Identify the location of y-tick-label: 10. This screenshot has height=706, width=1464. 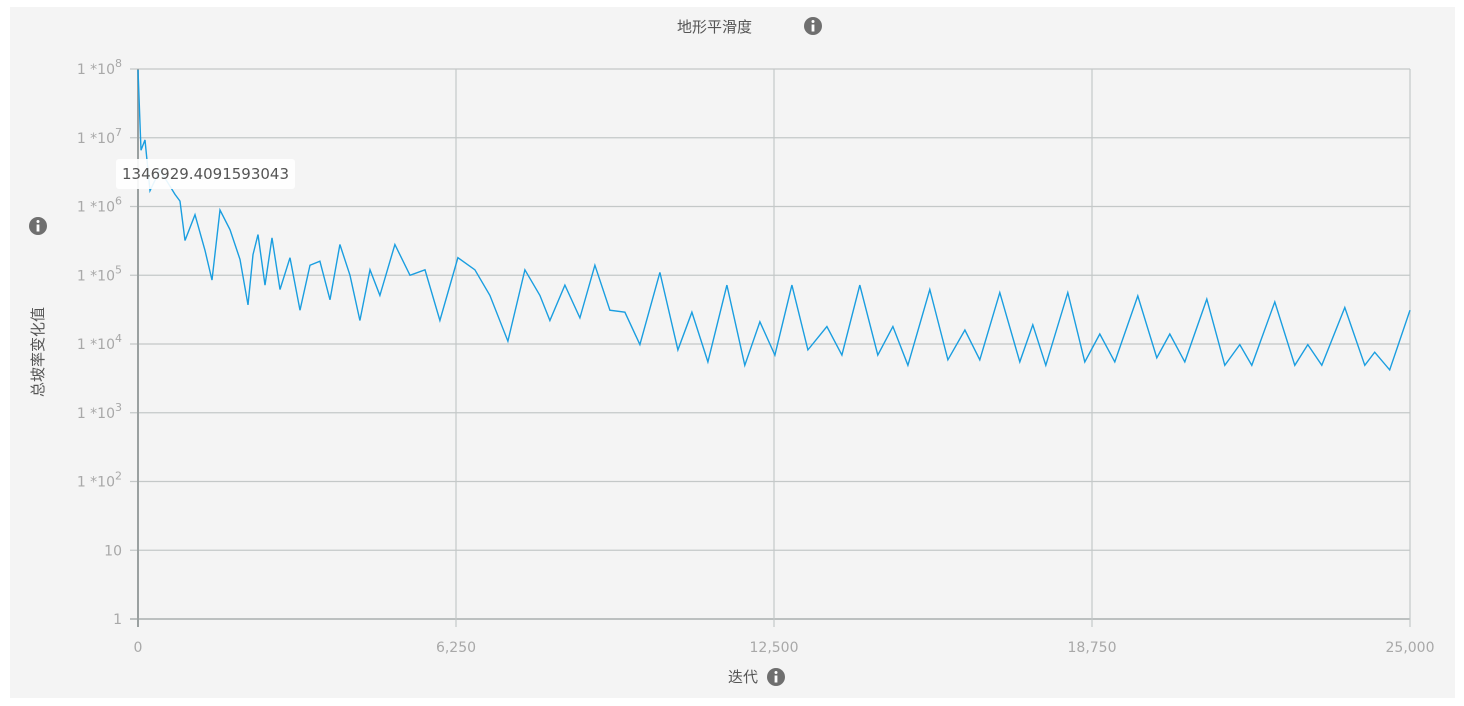
(113, 551).